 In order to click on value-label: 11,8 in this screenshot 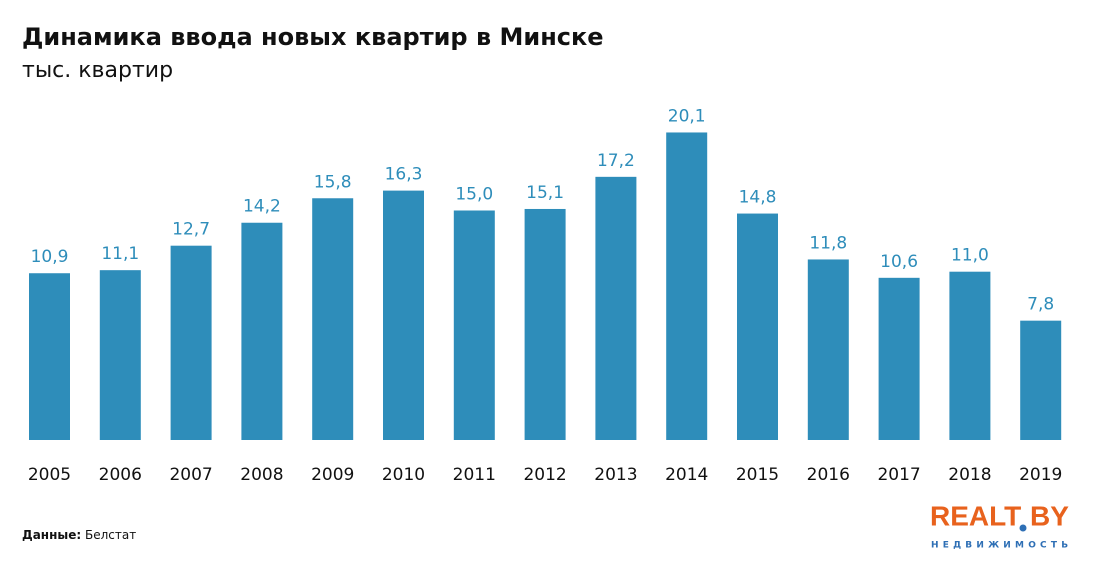, I will do `click(828, 243)`.